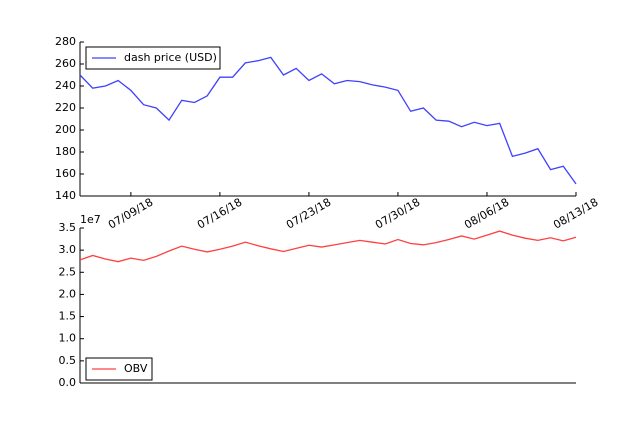 The width and height of the screenshot is (640, 427). Describe the element at coordinates (219, 214) in the screenshot. I see `x-tick-label: 07/16/18` at that location.